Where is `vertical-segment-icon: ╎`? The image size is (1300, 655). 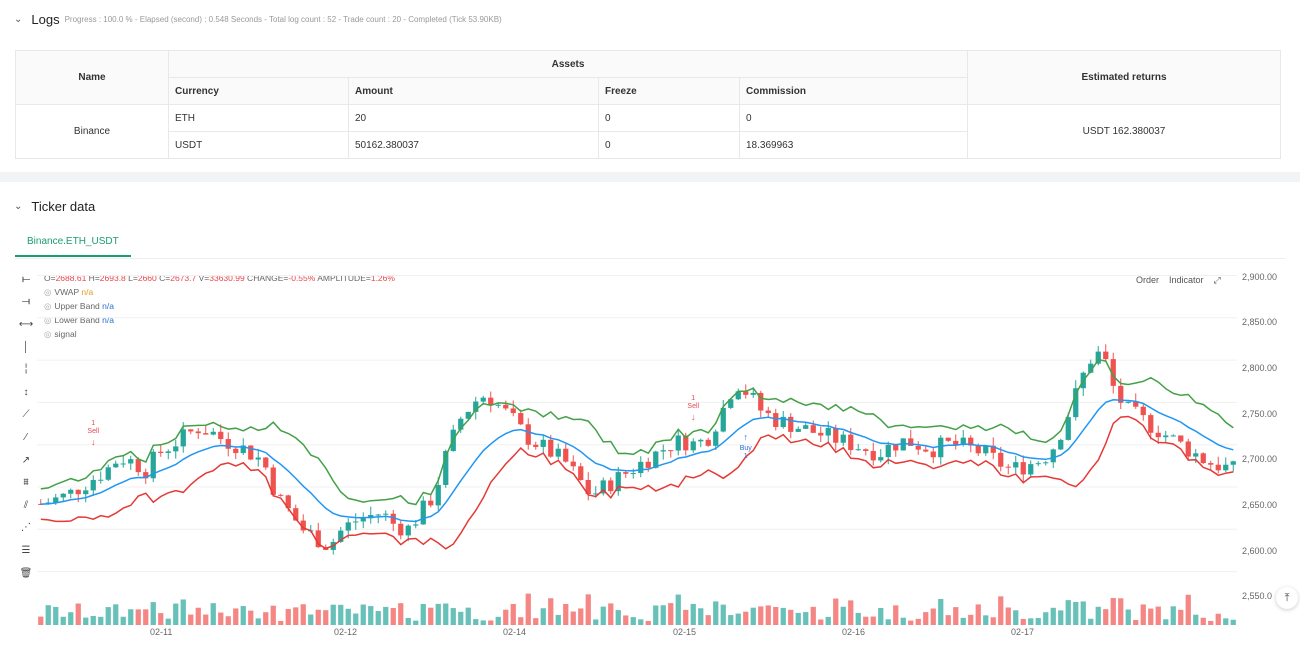
vertical-segment-icon: ╎ is located at coordinates (26, 370).